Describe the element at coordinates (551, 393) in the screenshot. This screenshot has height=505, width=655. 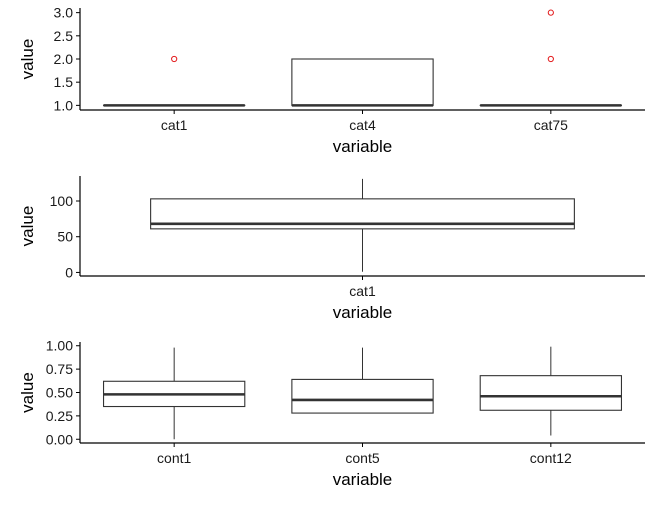
I see `box-cont12` at that location.